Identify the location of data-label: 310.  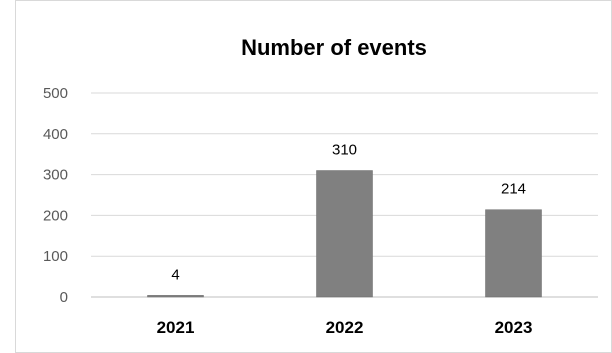
(344, 150).